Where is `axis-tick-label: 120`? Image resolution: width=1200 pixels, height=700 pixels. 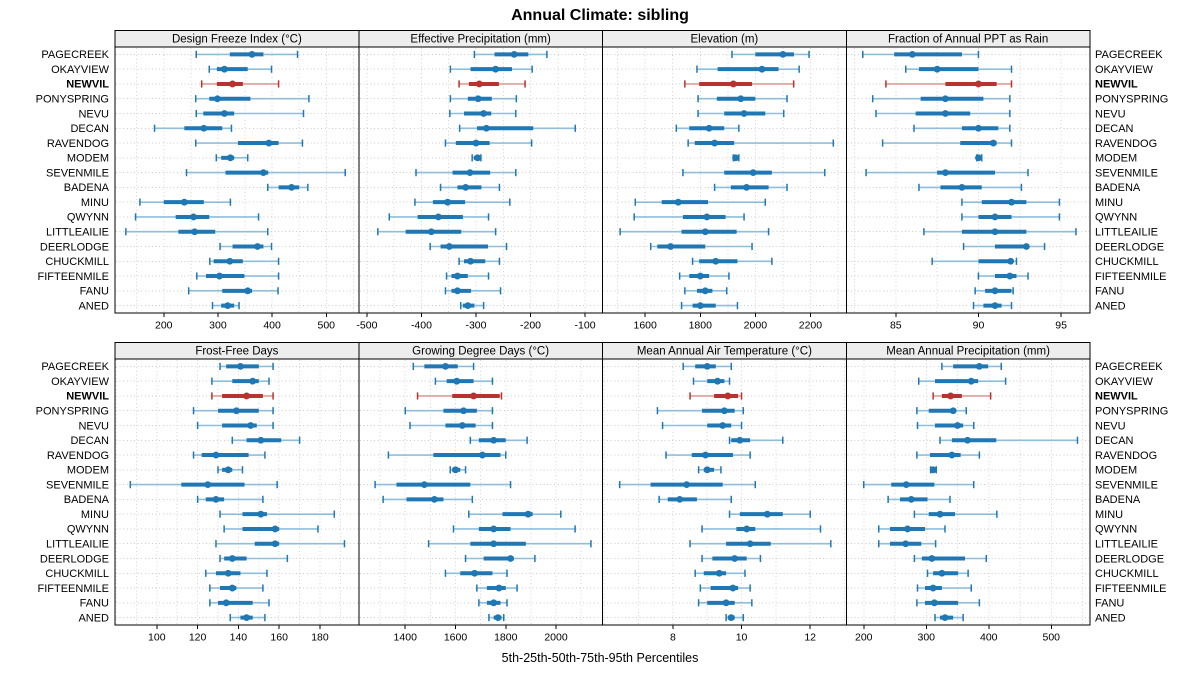
axis-tick-label: 120 is located at coordinates (198, 638).